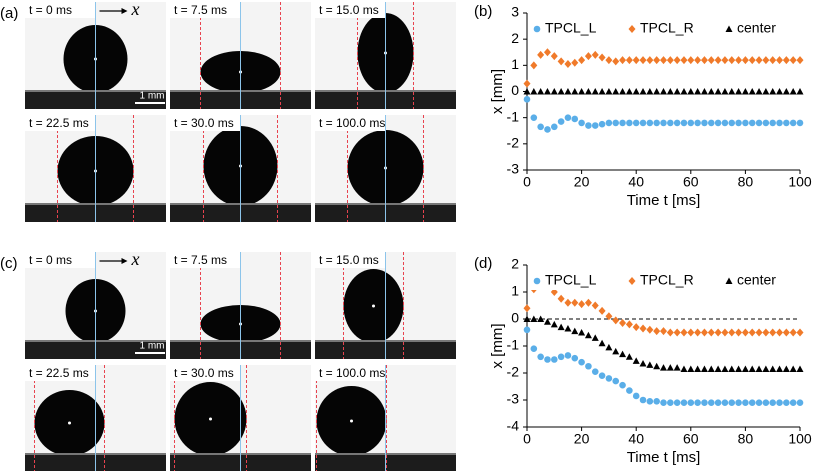 The width and height of the screenshot is (813, 471). What do you see at coordinates (483, 11) in the screenshot?
I see `panel-label: (b)` at bounding box center [483, 11].